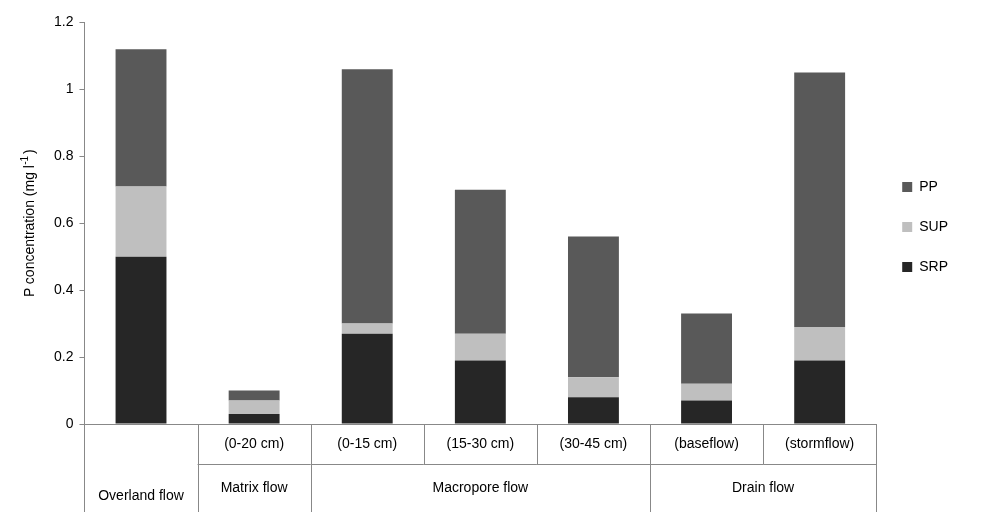  Describe the element at coordinates (63, 288) in the screenshot. I see `y-tick-label: 0.4` at that location.